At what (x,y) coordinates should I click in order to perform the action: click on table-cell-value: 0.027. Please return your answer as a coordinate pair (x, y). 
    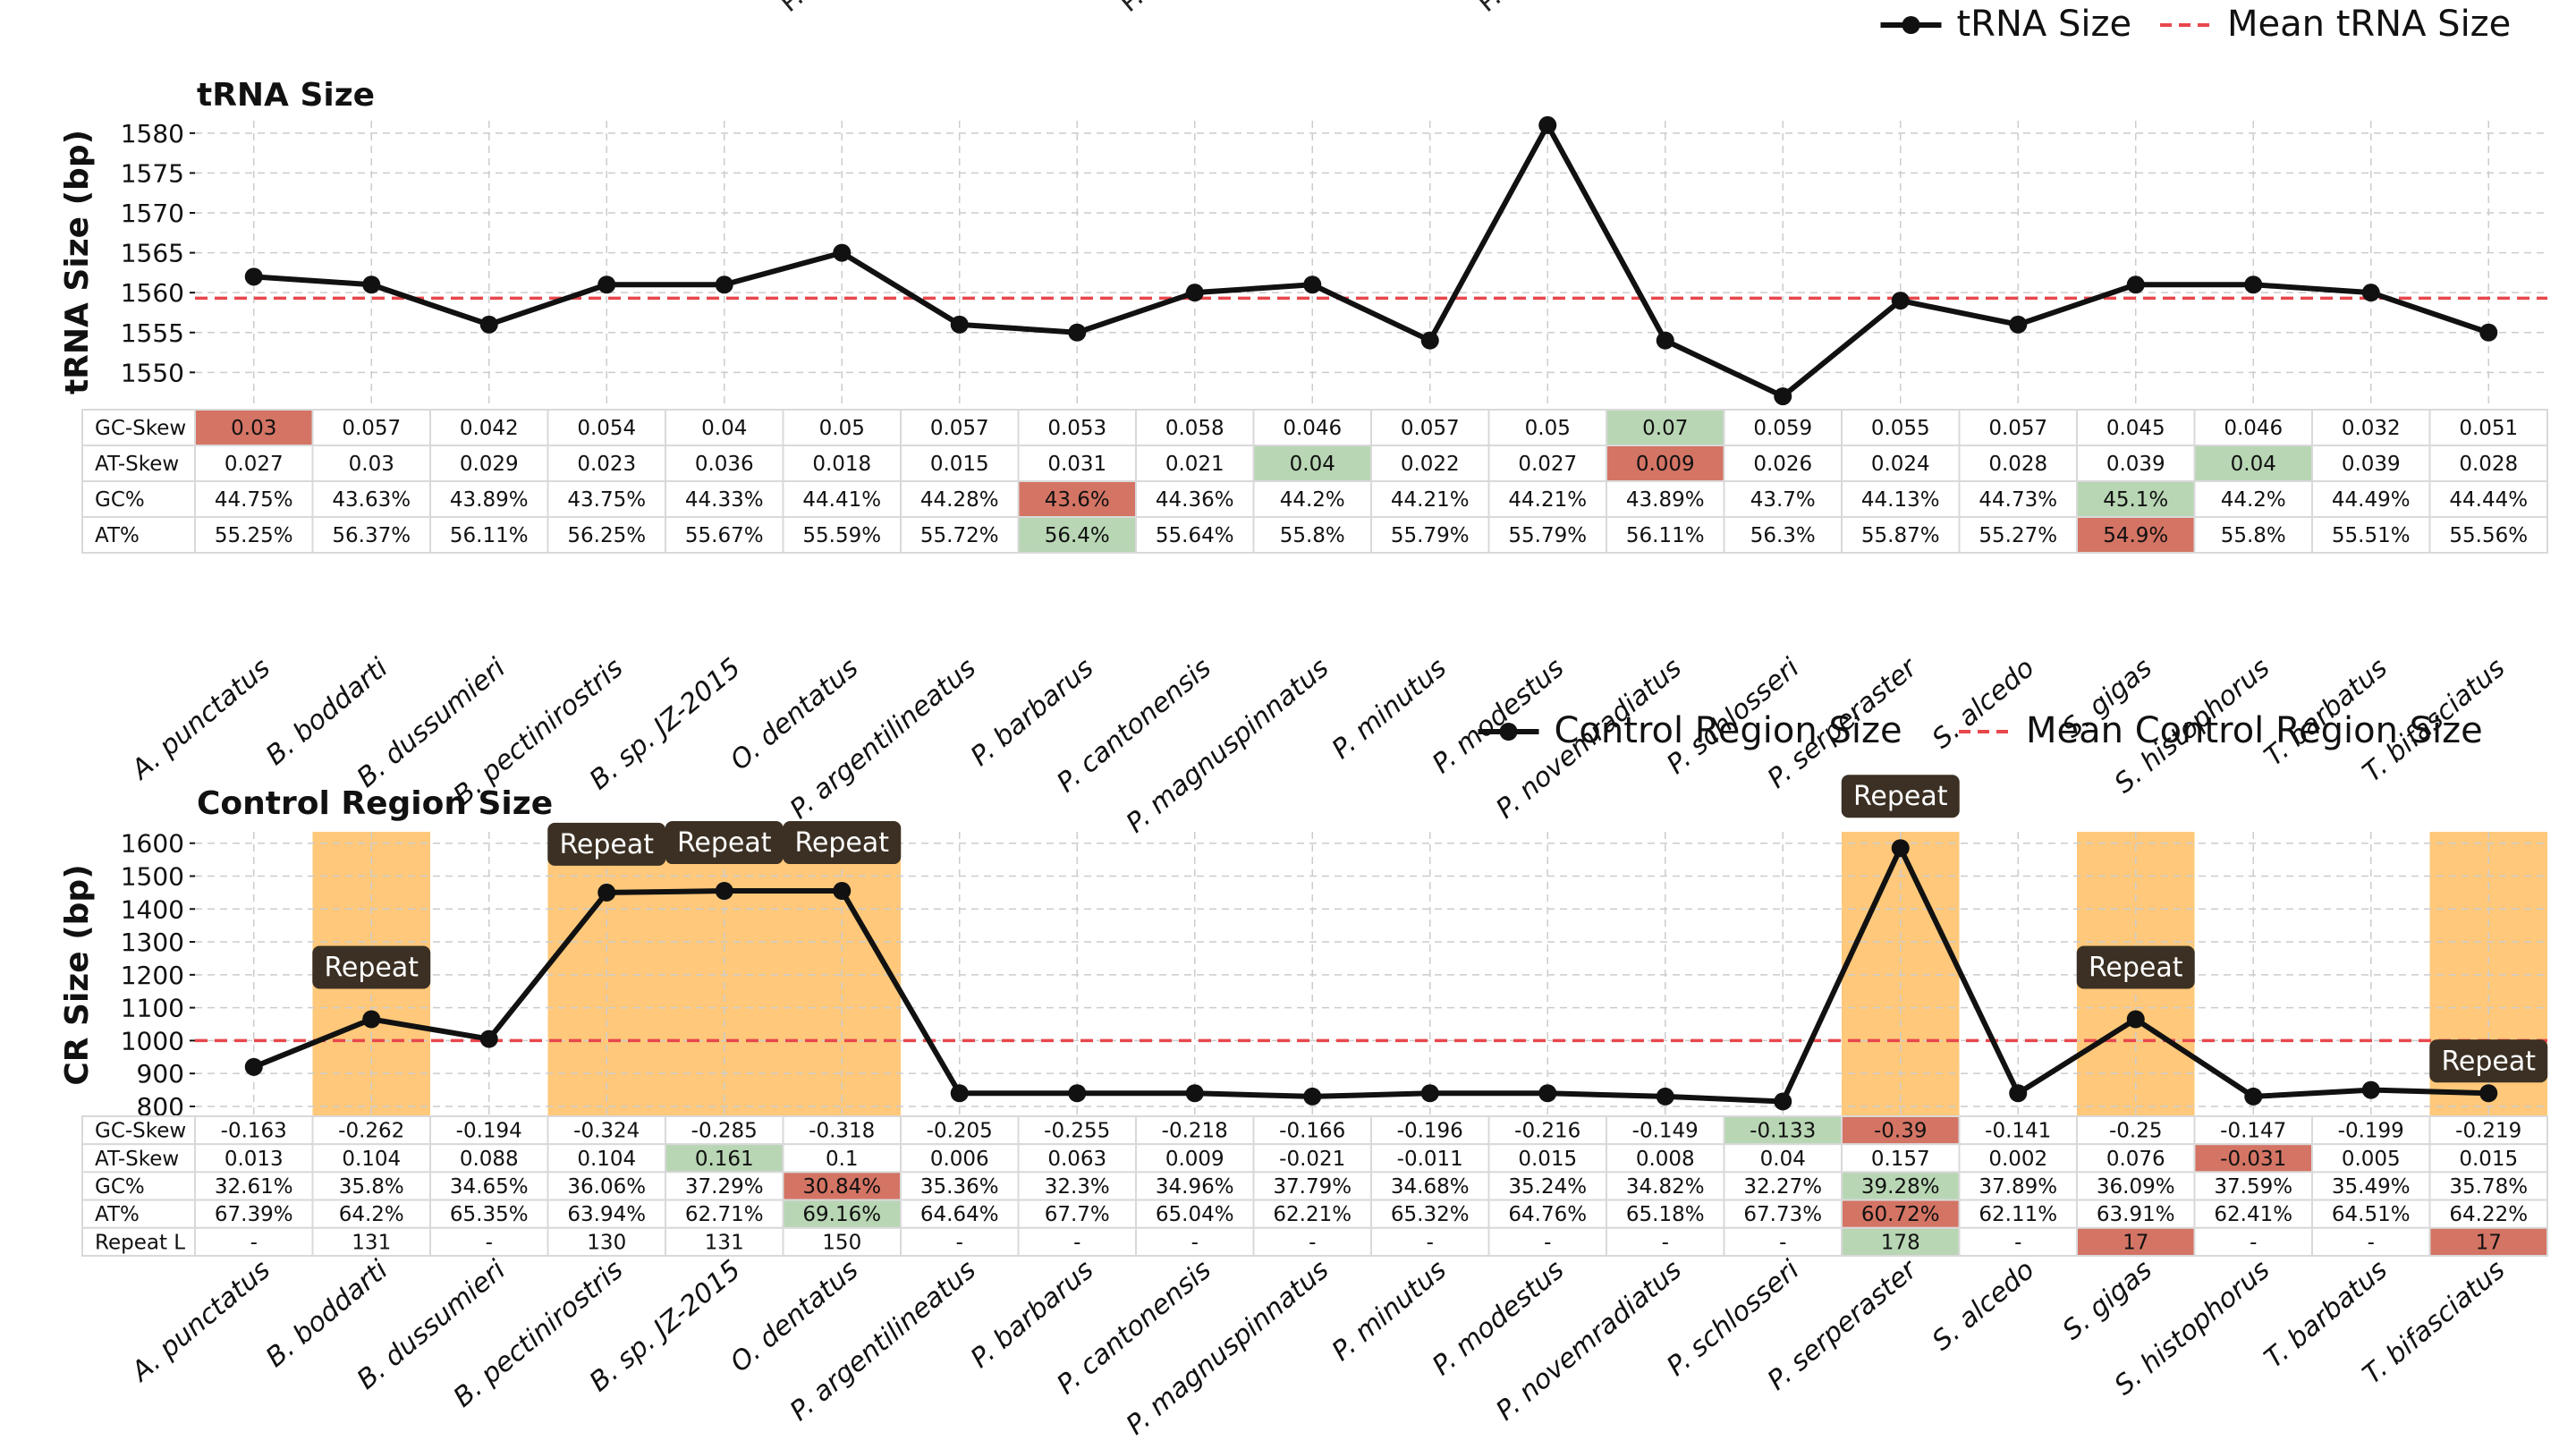
    Looking at the image, I should click on (1547, 464).